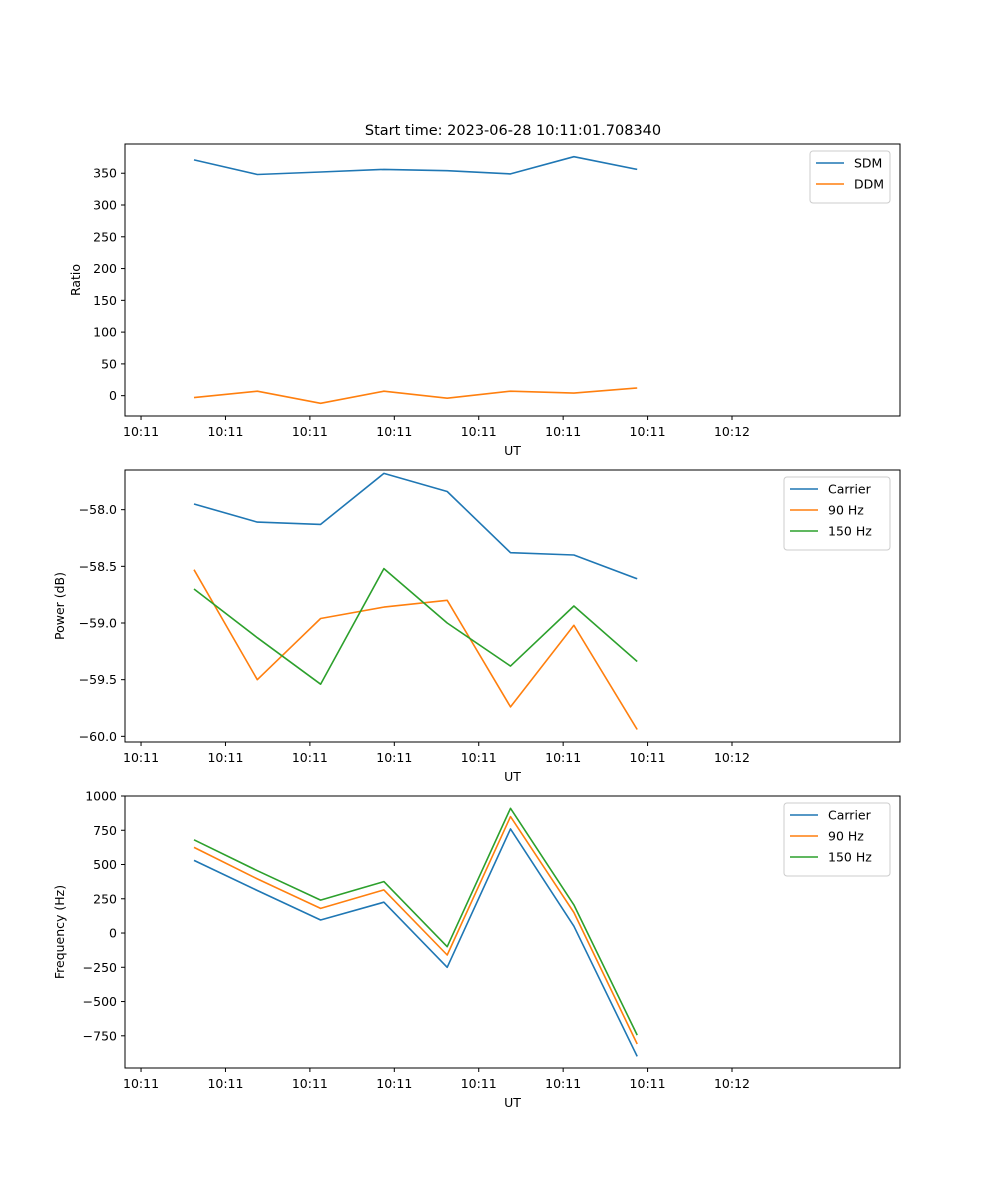  What do you see at coordinates (415, 165) in the screenshot?
I see `series-line-sdm` at bounding box center [415, 165].